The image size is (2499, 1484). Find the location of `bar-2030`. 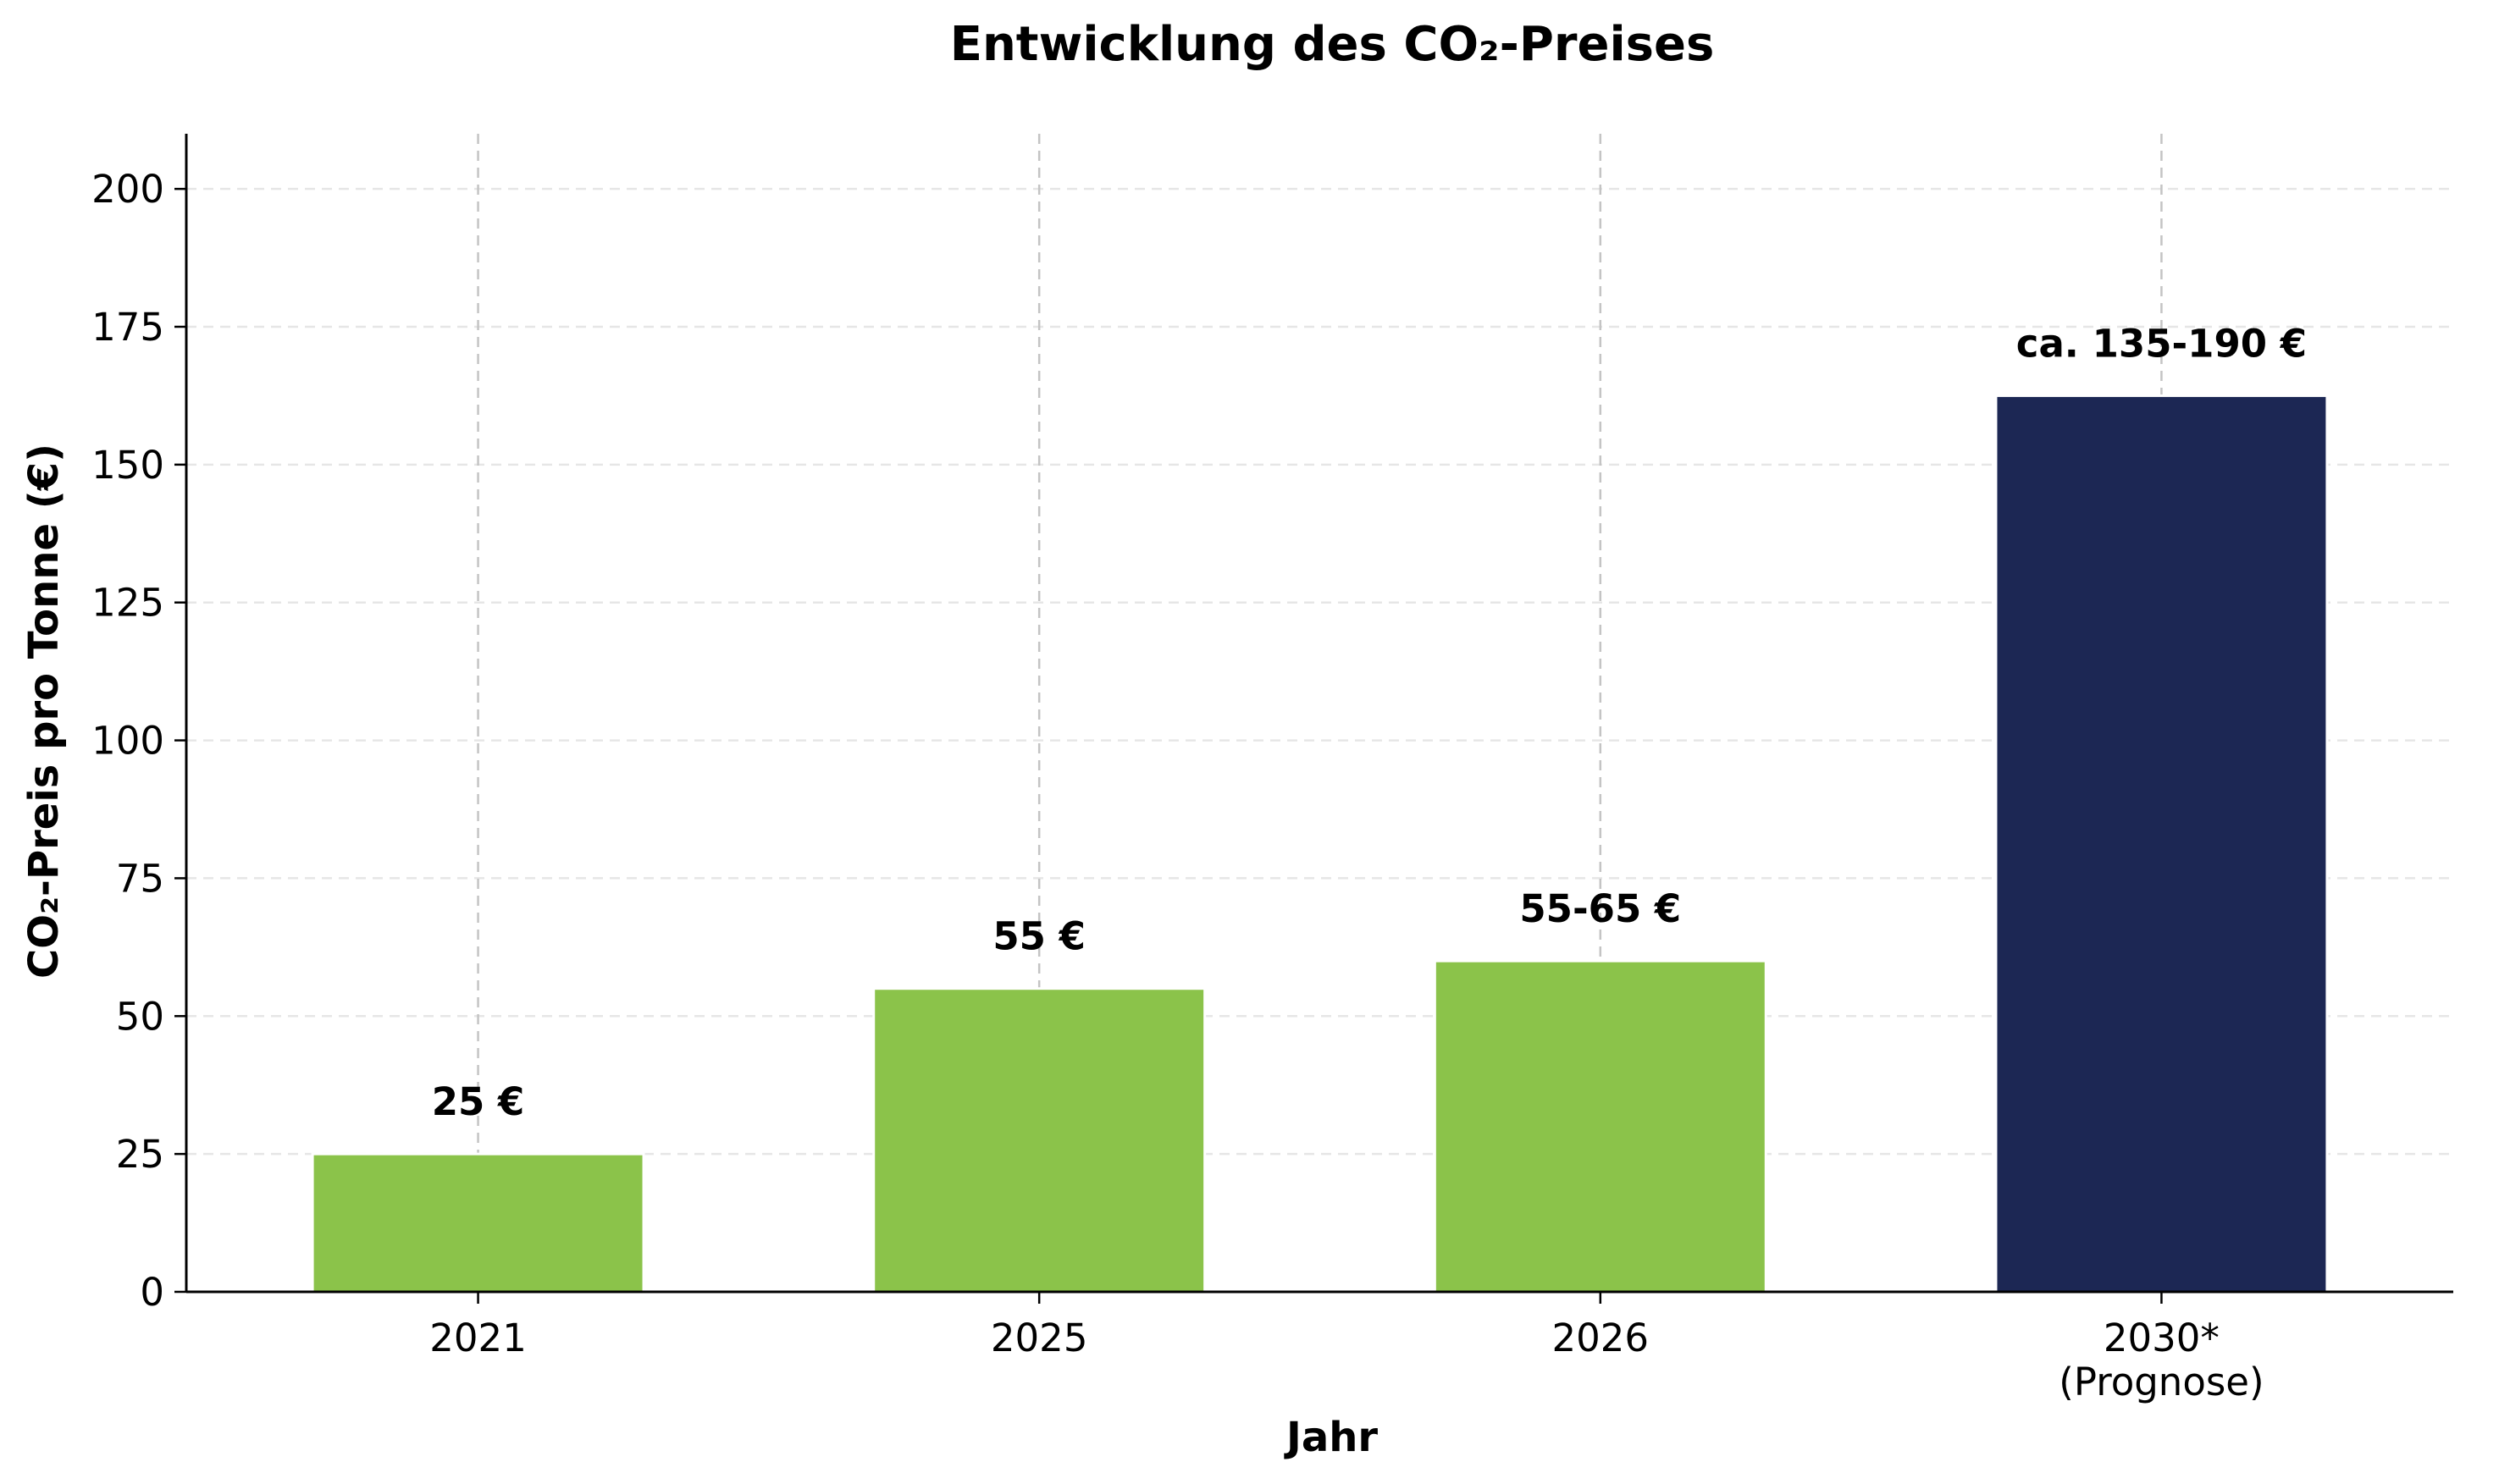

bar-2030 is located at coordinates (2161, 844).